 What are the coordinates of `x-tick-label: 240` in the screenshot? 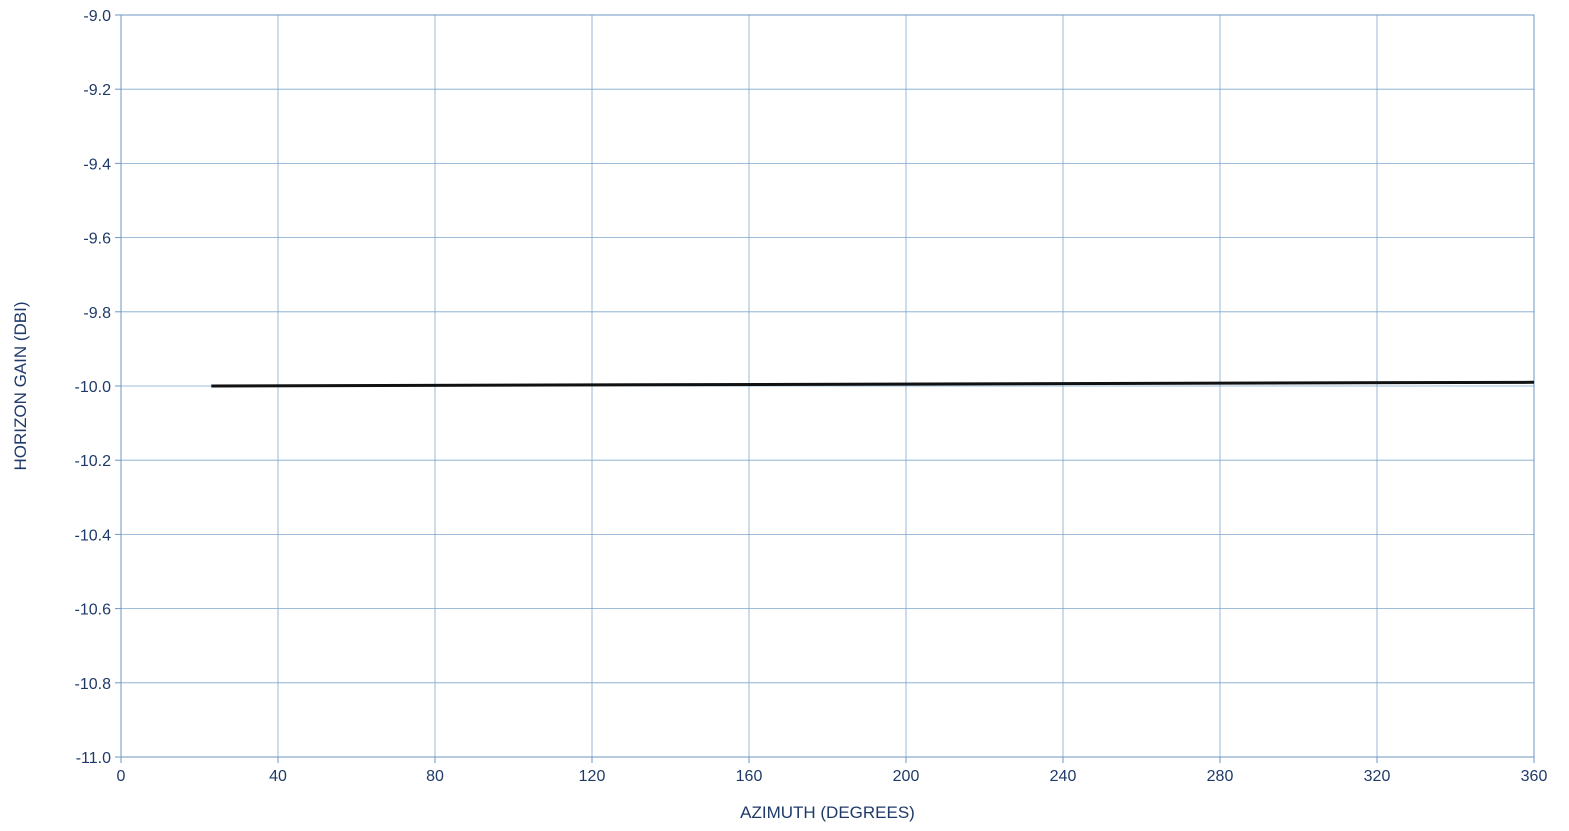 It's located at (1063, 776).